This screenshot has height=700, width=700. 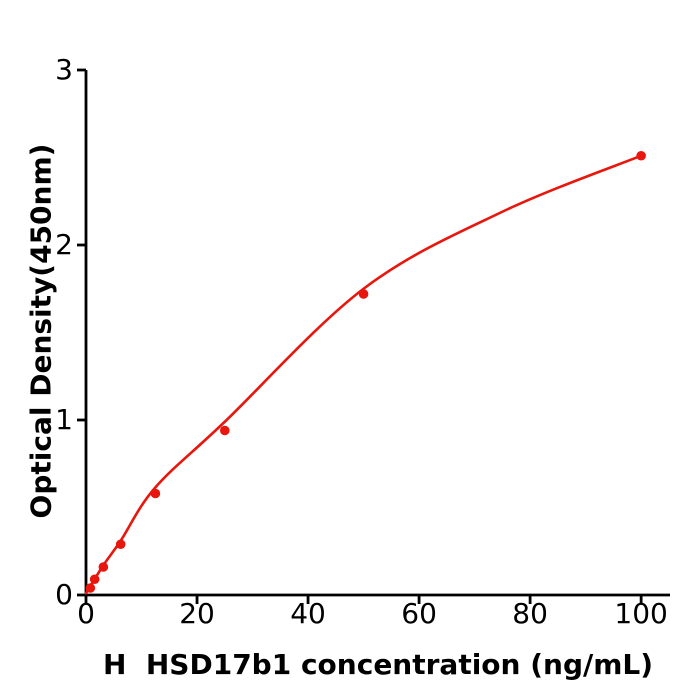 What do you see at coordinates (197, 613) in the screenshot?
I see `x-tick-label: 20` at bounding box center [197, 613].